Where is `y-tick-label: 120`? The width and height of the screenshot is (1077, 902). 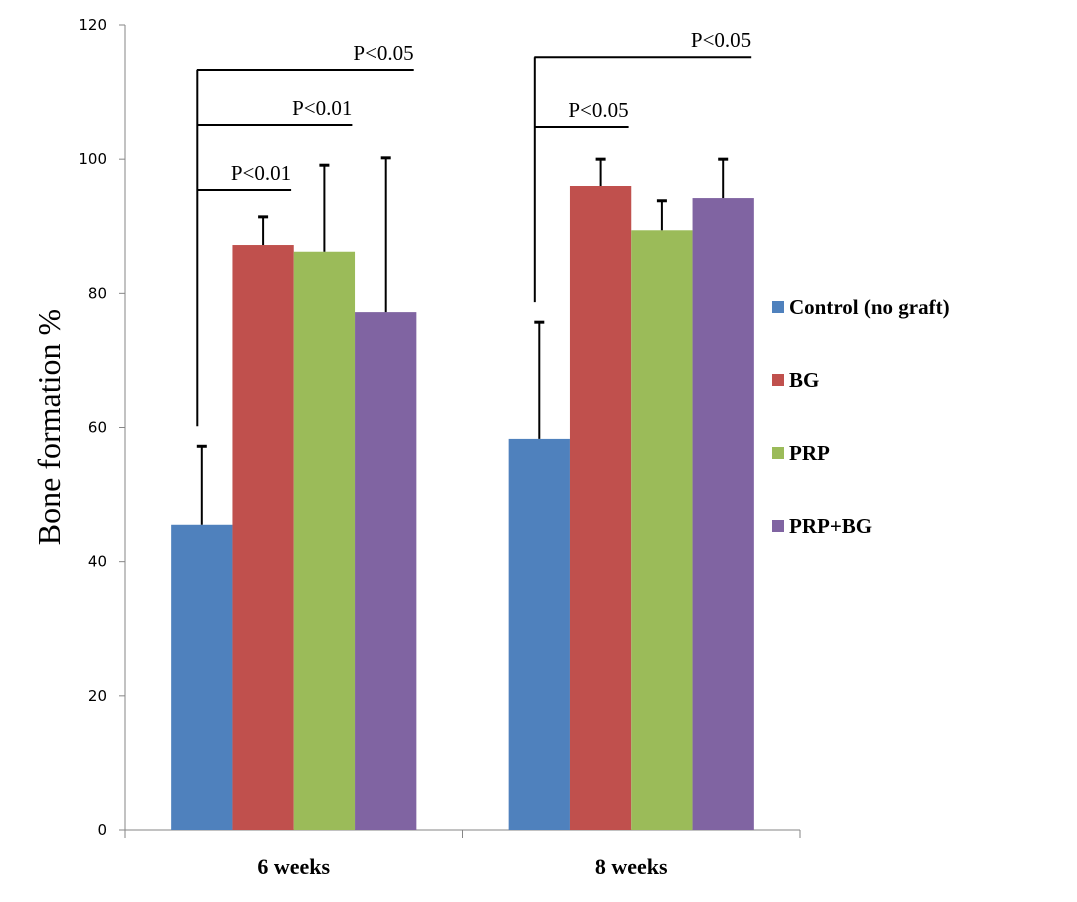
y-tick-label: 120 is located at coordinates (92, 25).